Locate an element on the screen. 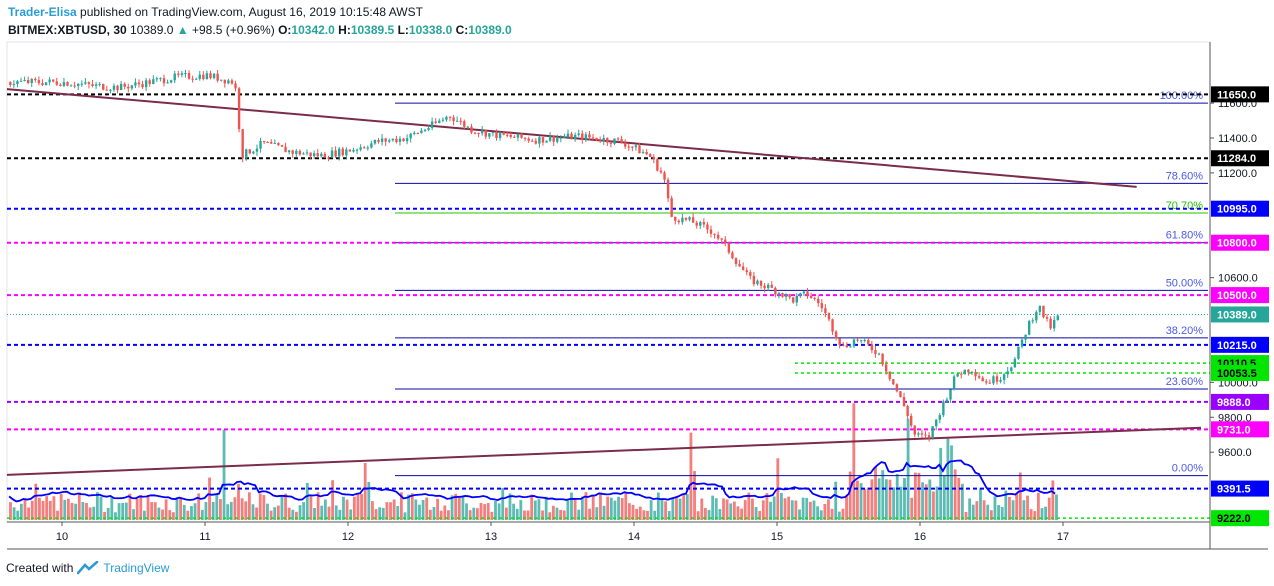 The width and height of the screenshot is (1274, 586). tradingview-brand: TradingView is located at coordinates (136, 568).